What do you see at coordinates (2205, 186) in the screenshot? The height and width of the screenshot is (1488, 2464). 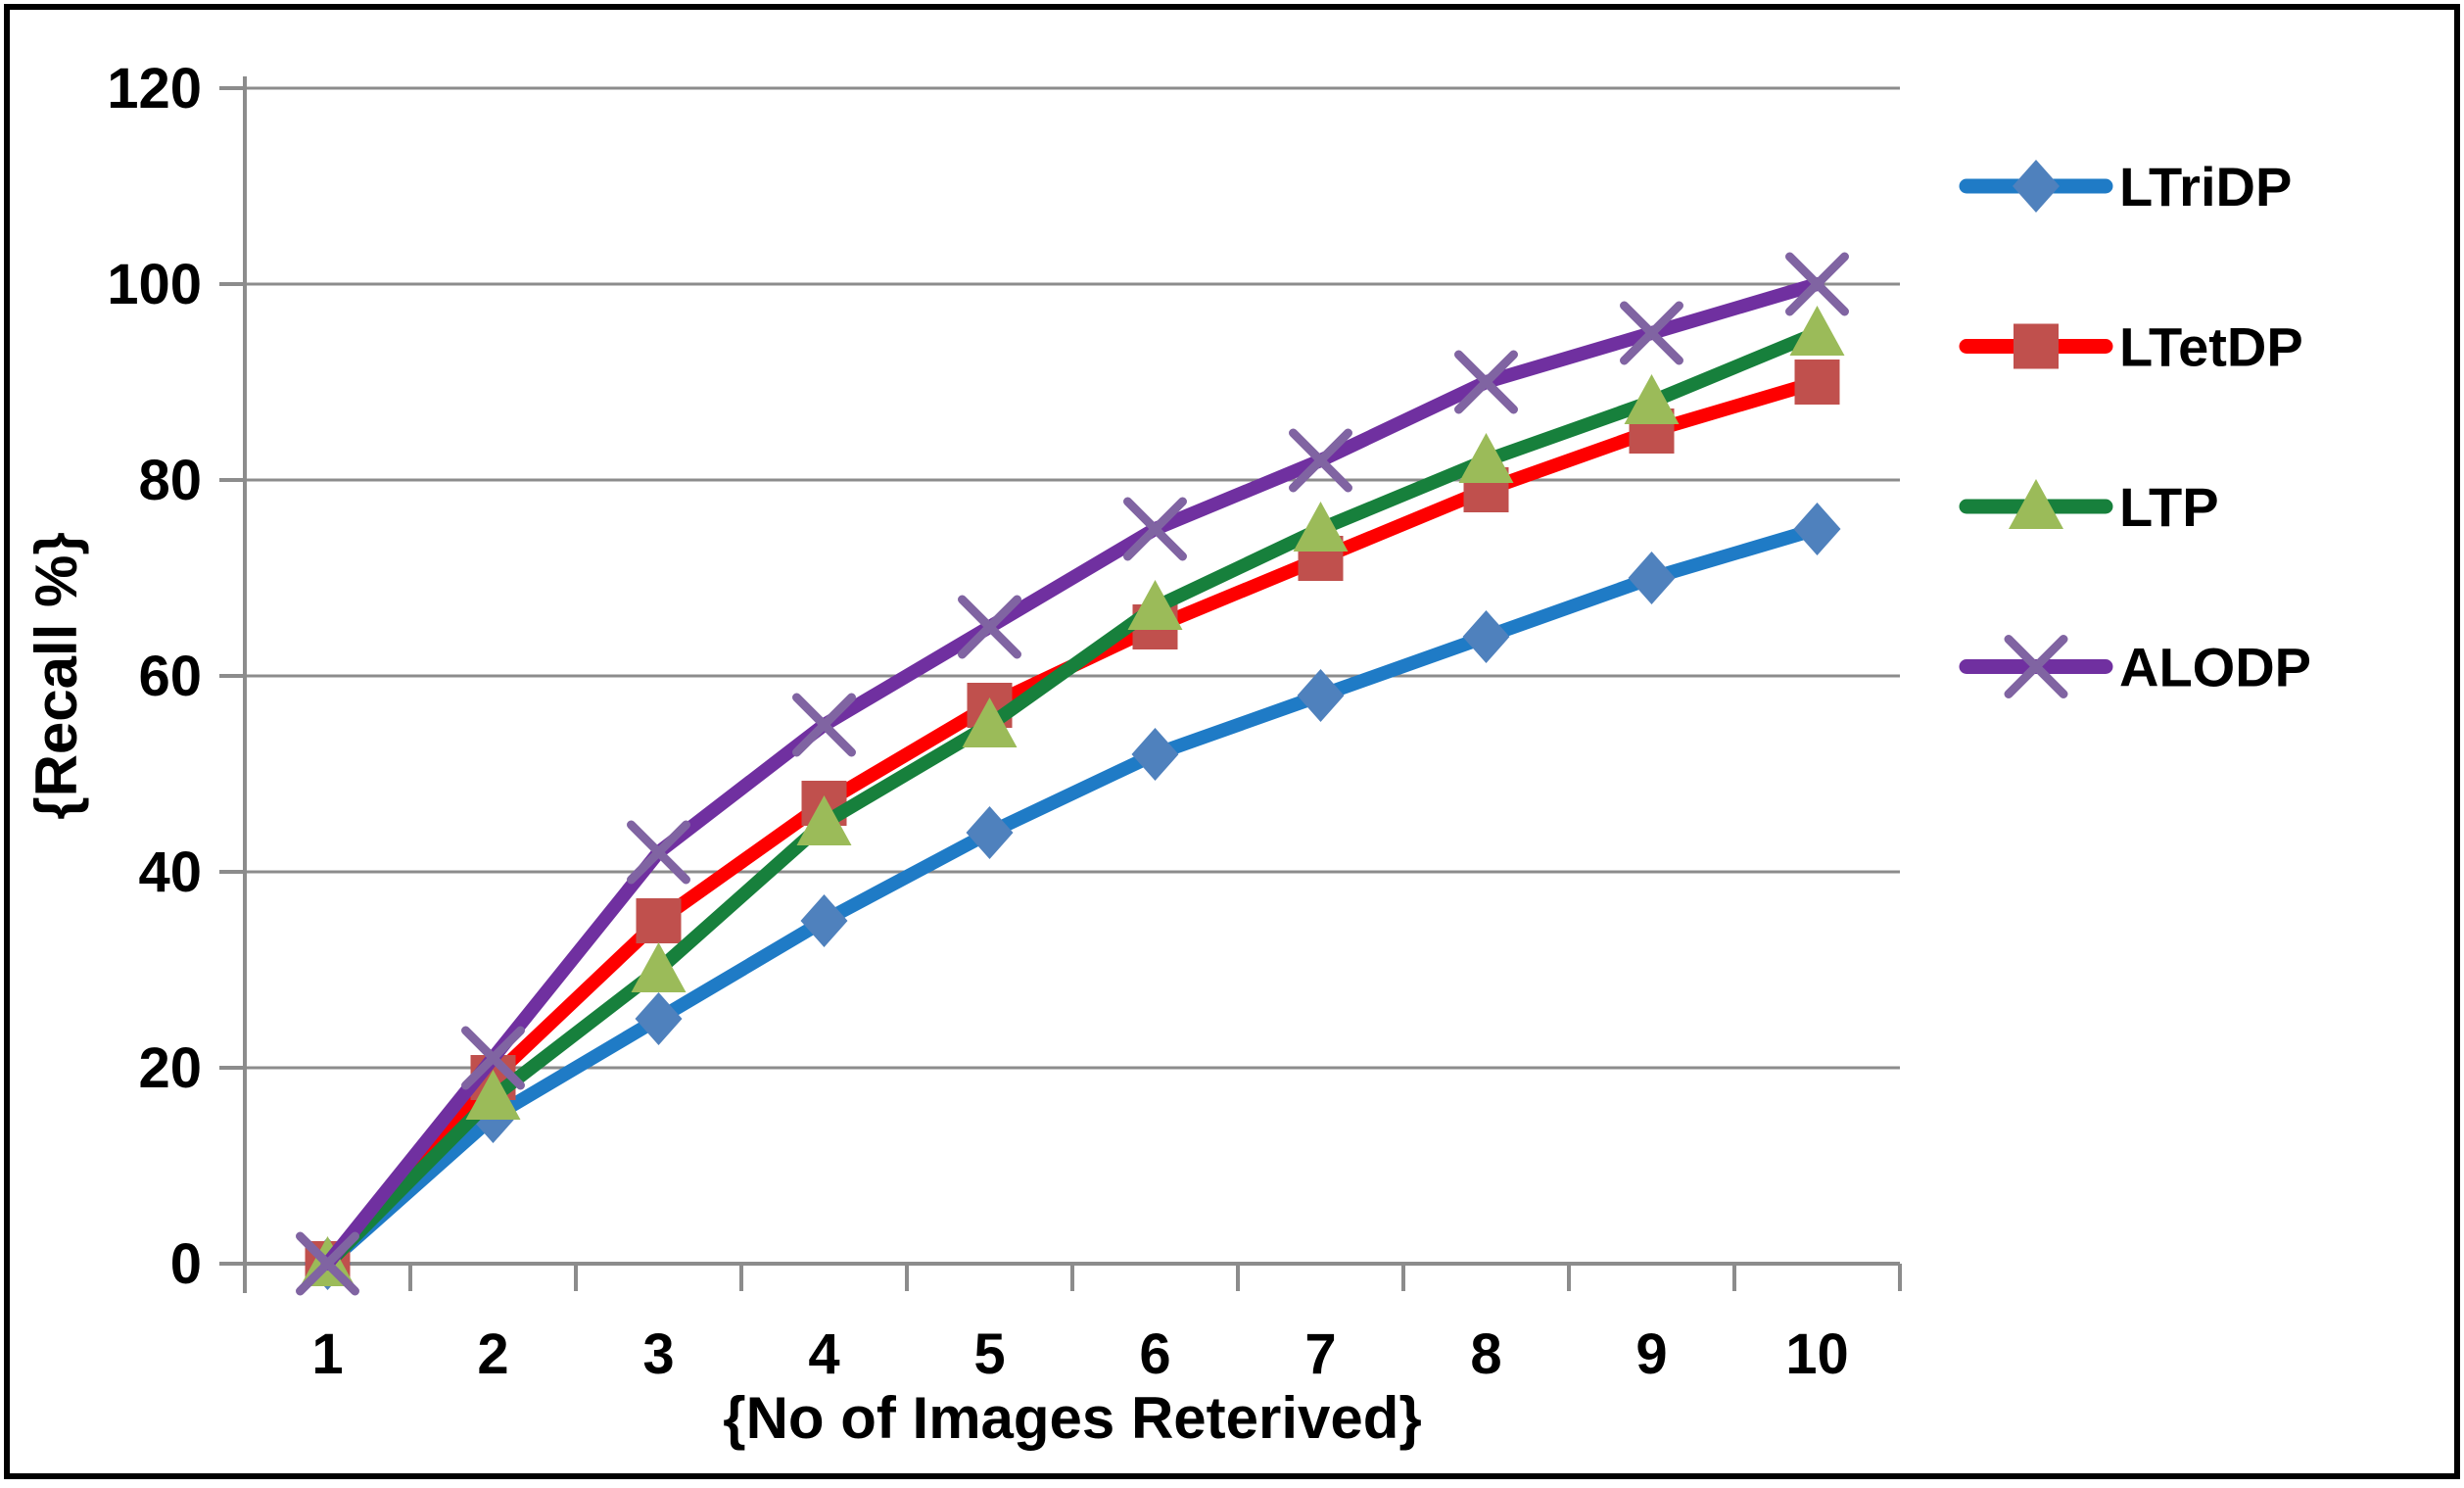 I see `legend-label-LTriDP: LTriDP` at bounding box center [2205, 186].